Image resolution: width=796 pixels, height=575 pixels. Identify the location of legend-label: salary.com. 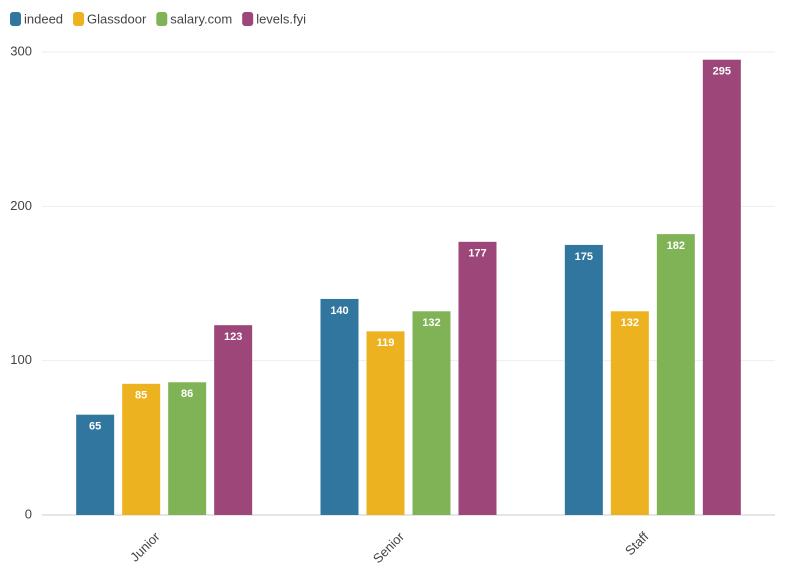
(201, 18).